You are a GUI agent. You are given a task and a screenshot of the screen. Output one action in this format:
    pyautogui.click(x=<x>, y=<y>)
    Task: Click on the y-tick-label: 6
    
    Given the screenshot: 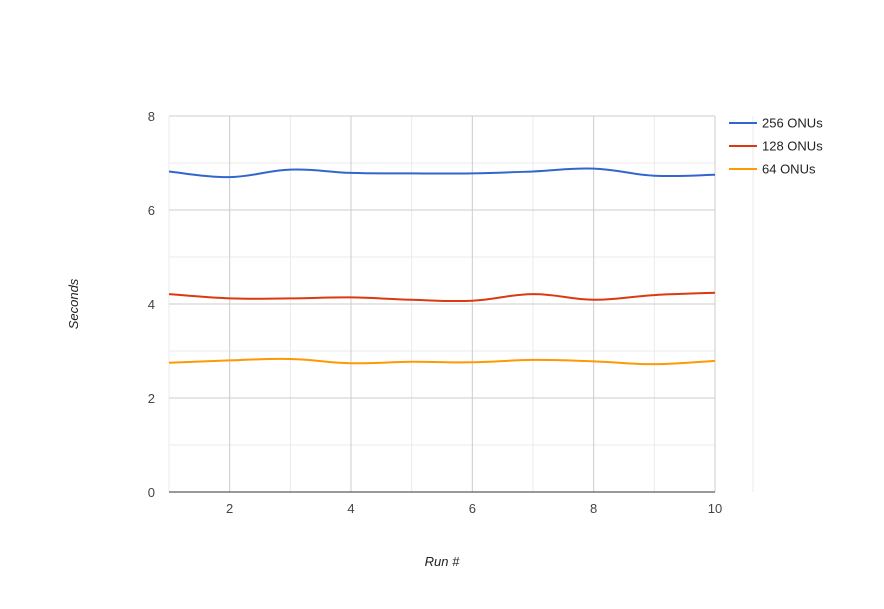 What is the action you would take?
    pyautogui.click(x=151, y=210)
    